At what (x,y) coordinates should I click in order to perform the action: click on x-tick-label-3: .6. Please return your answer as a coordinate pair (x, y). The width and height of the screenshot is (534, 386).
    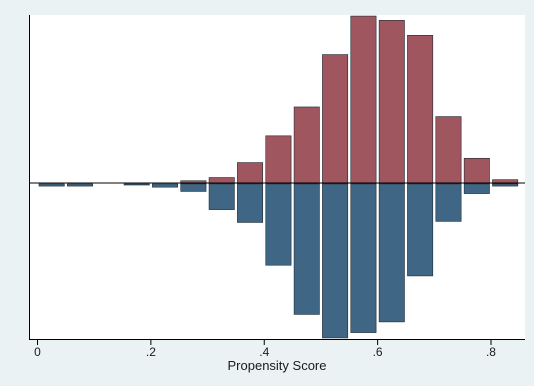
    Looking at the image, I should click on (378, 352).